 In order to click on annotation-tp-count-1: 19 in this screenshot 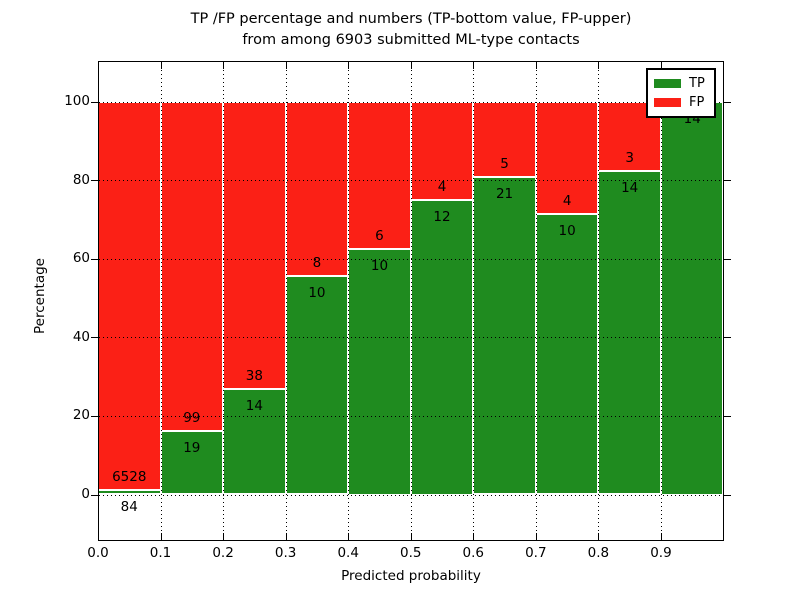, I will do `click(192, 448)`.